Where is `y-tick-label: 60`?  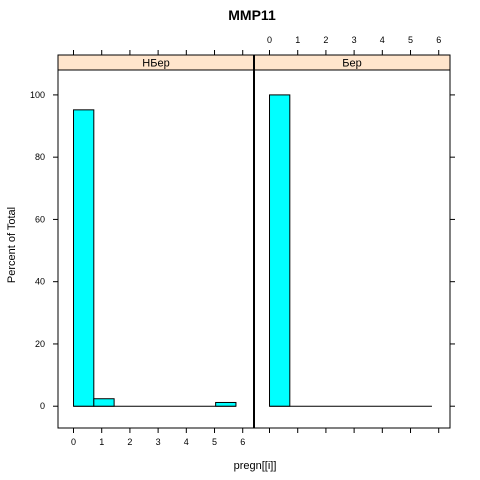 y-tick-label: 60 is located at coordinates (40, 219).